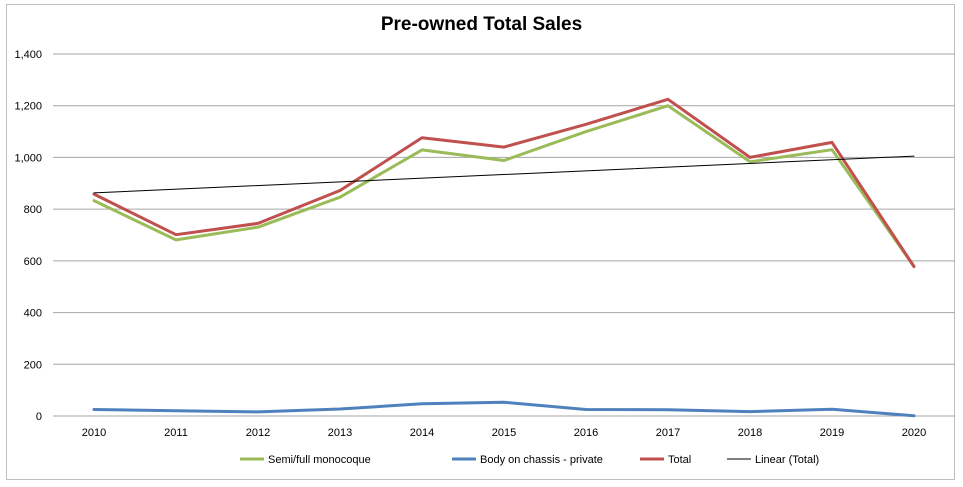 The image size is (963, 487). I want to click on legend-label: Body on chassis - private, so click(541, 460).